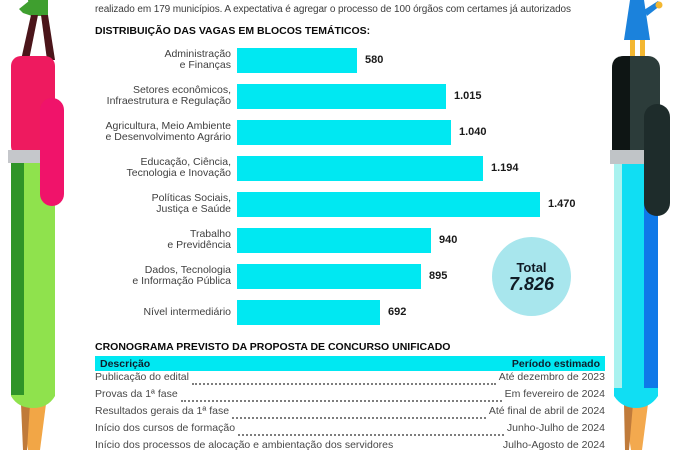  I want to click on schedule-row: Provas da 1ª fase Em fevereiro de 2024, so click(350, 396).